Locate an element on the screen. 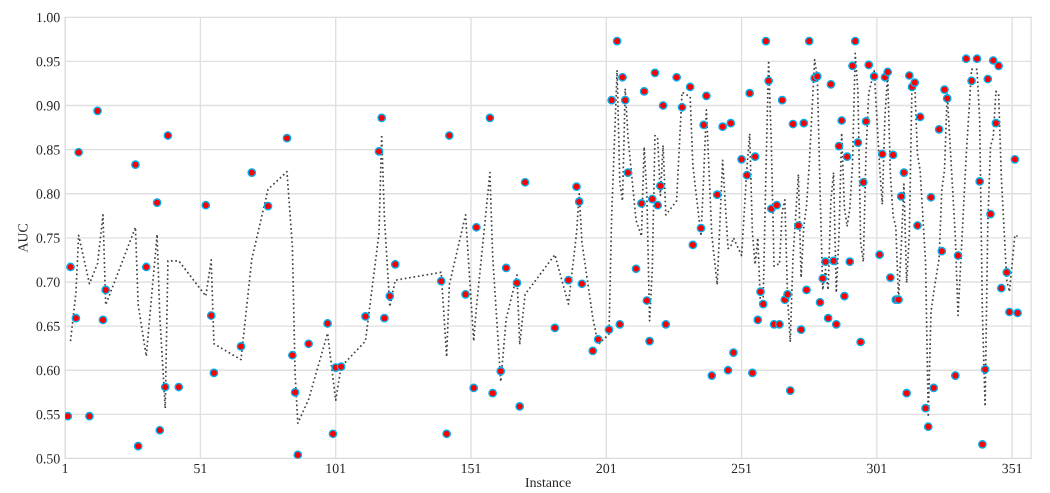 The width and height of the screenshot is (1050, 493). y-tick-label: 0.65 is located at coordinates (48, 326).